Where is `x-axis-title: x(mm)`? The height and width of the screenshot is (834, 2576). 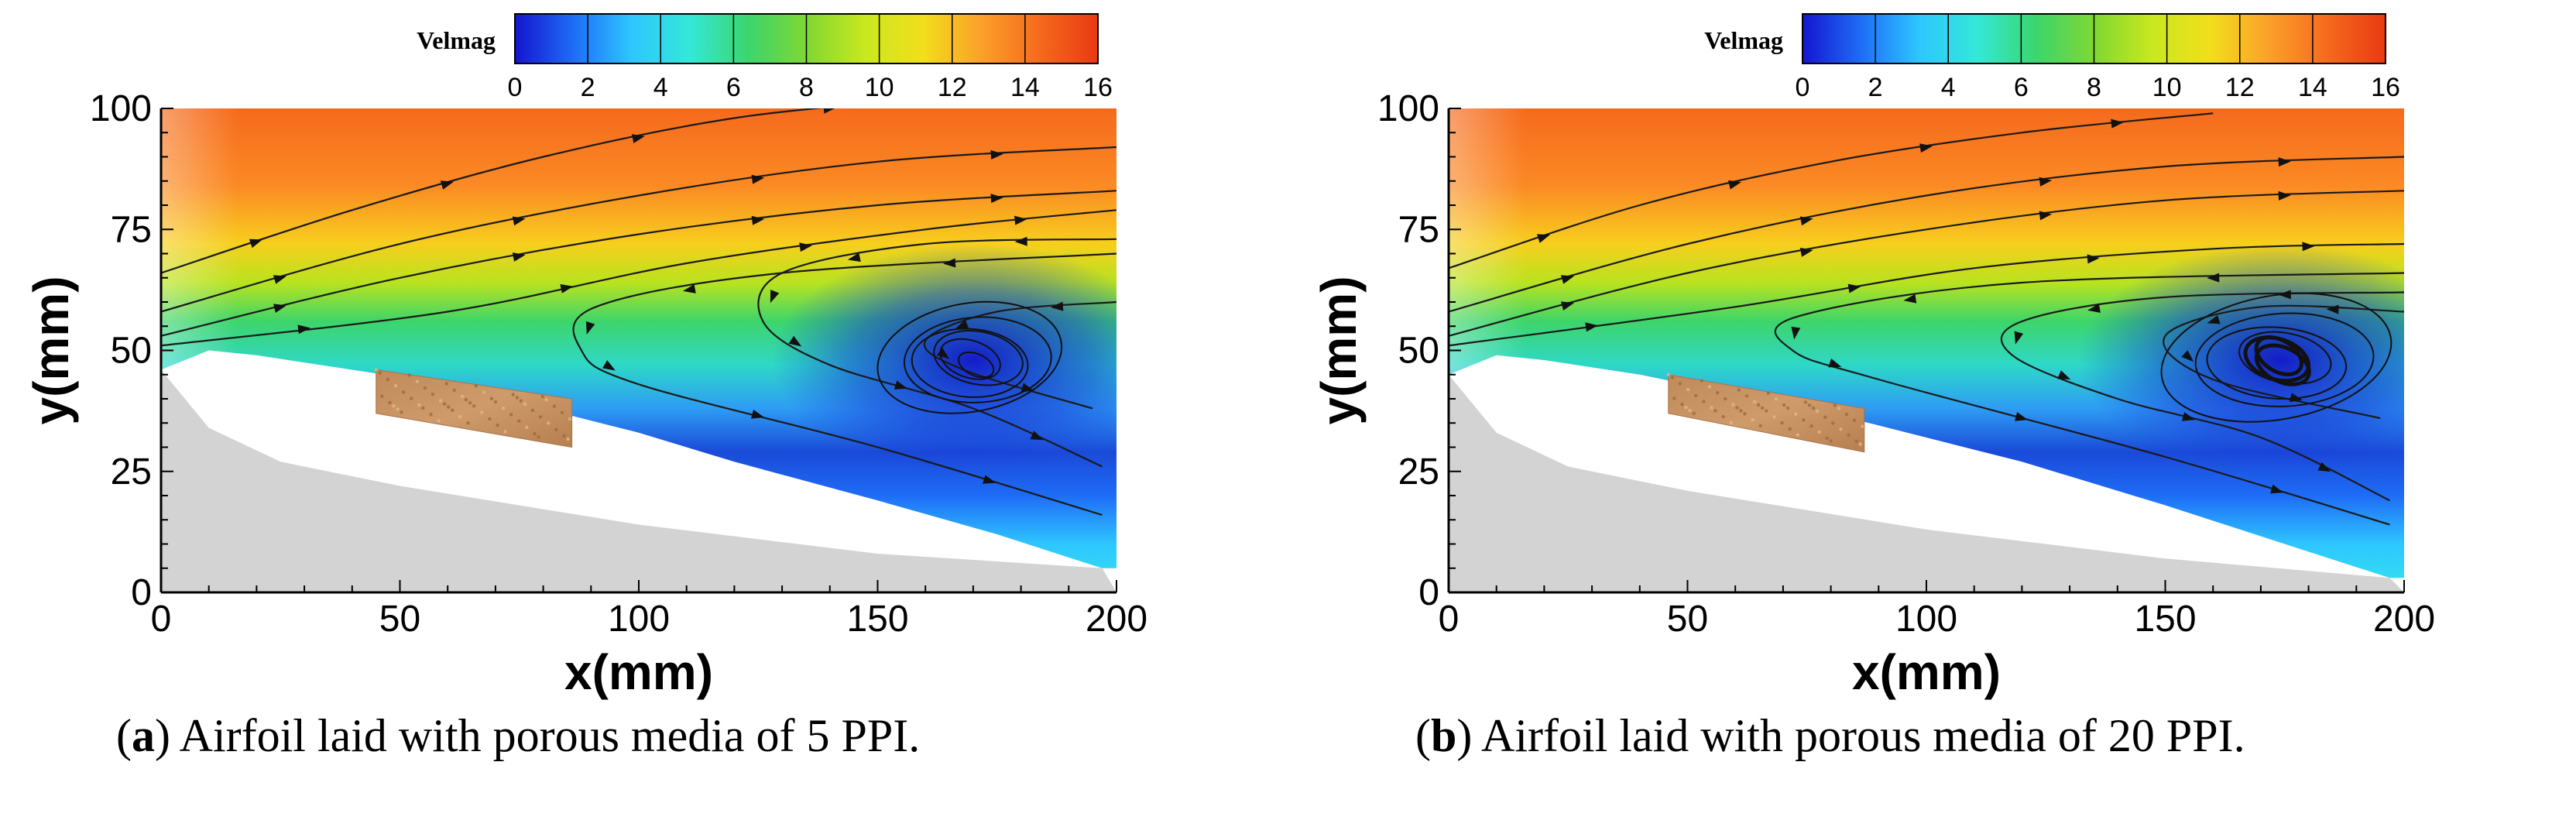
x-axis-title: x(mm) is located at coordinates (1926, 672).